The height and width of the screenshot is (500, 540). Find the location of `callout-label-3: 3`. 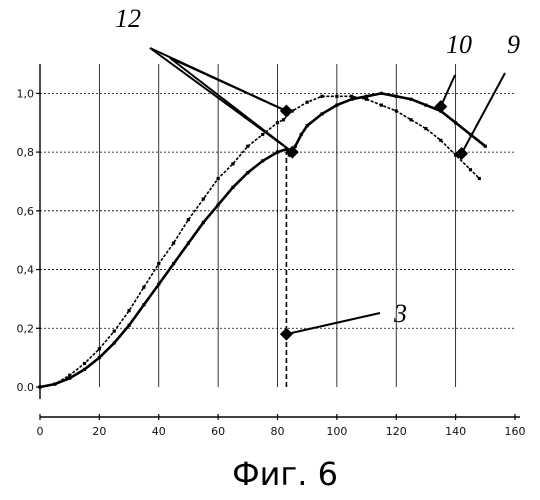

callout-label-3: 3 is located at coordinates (400, 313).